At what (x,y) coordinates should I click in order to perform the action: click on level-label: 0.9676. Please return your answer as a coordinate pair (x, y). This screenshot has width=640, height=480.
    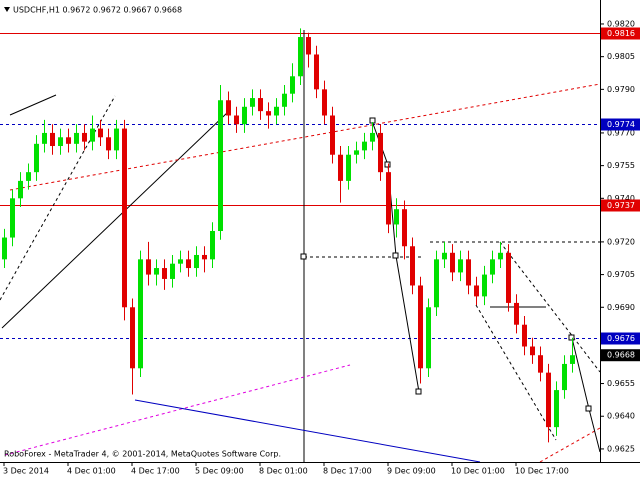
    Looking at the image, I should click on (621, 338).